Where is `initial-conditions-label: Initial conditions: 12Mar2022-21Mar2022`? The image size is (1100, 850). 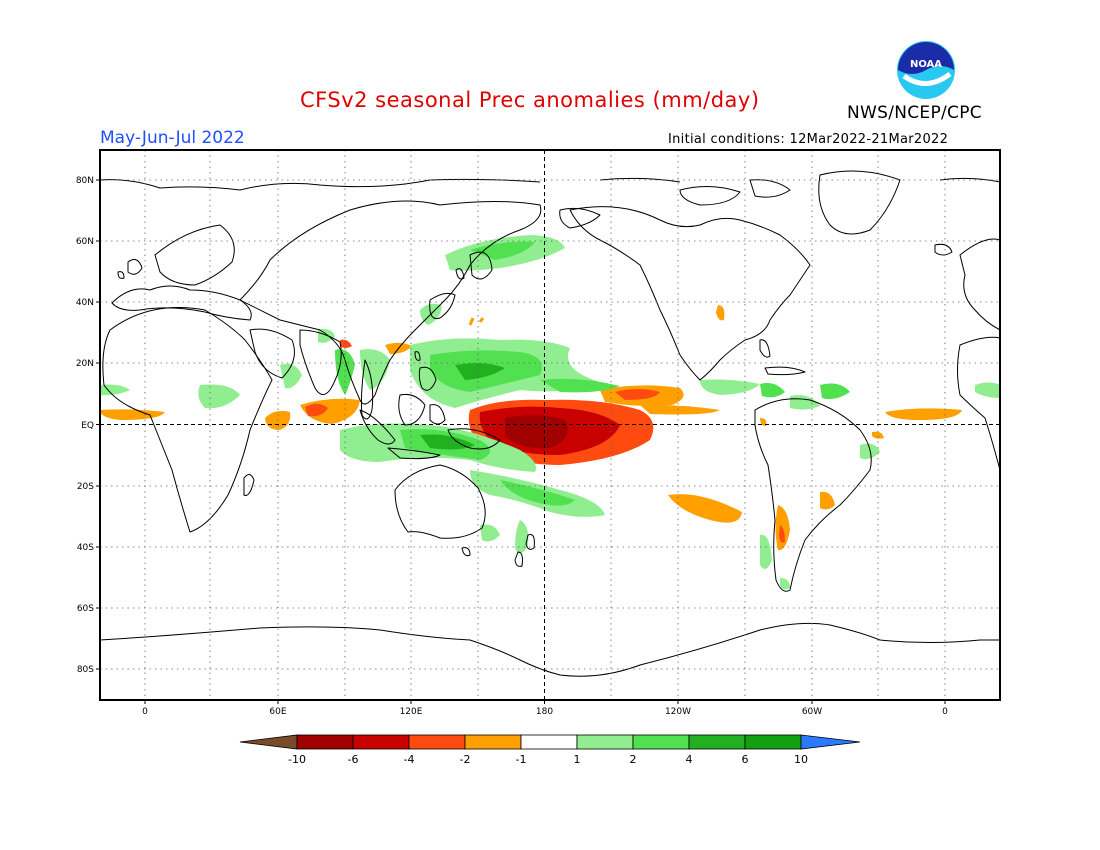 initial-conditions-label: Initial conditions: 12Mar2022-21Mar2022 is located at coordinates (808, 139).